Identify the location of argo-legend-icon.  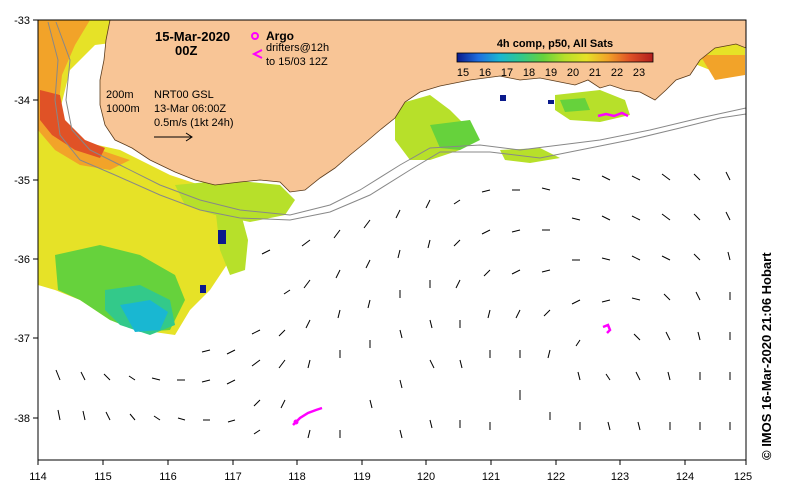
(255, 36).